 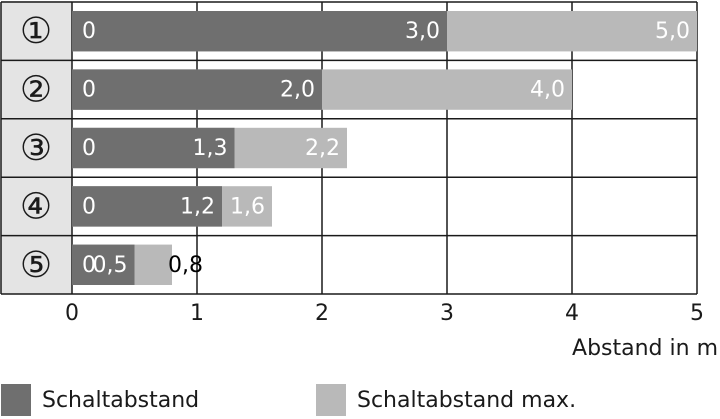 I want to click on x-axis-label: Abstand in m, so click(x=645, y=348).